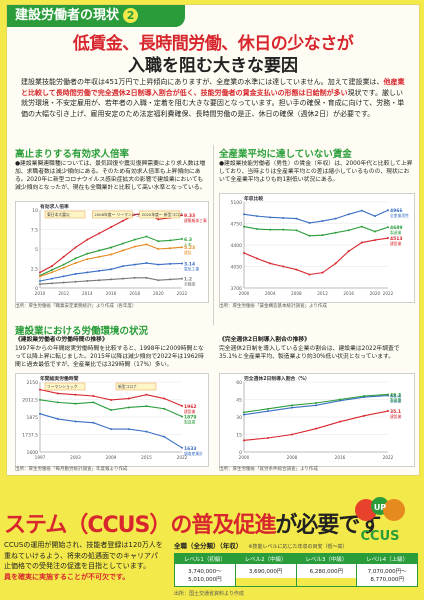 This screenshot has height=600, width=424. What do you see at coordinates (237, 289) in the screenshot?
I see `y-tick-label: 3700` at bounding box center [237, 289].